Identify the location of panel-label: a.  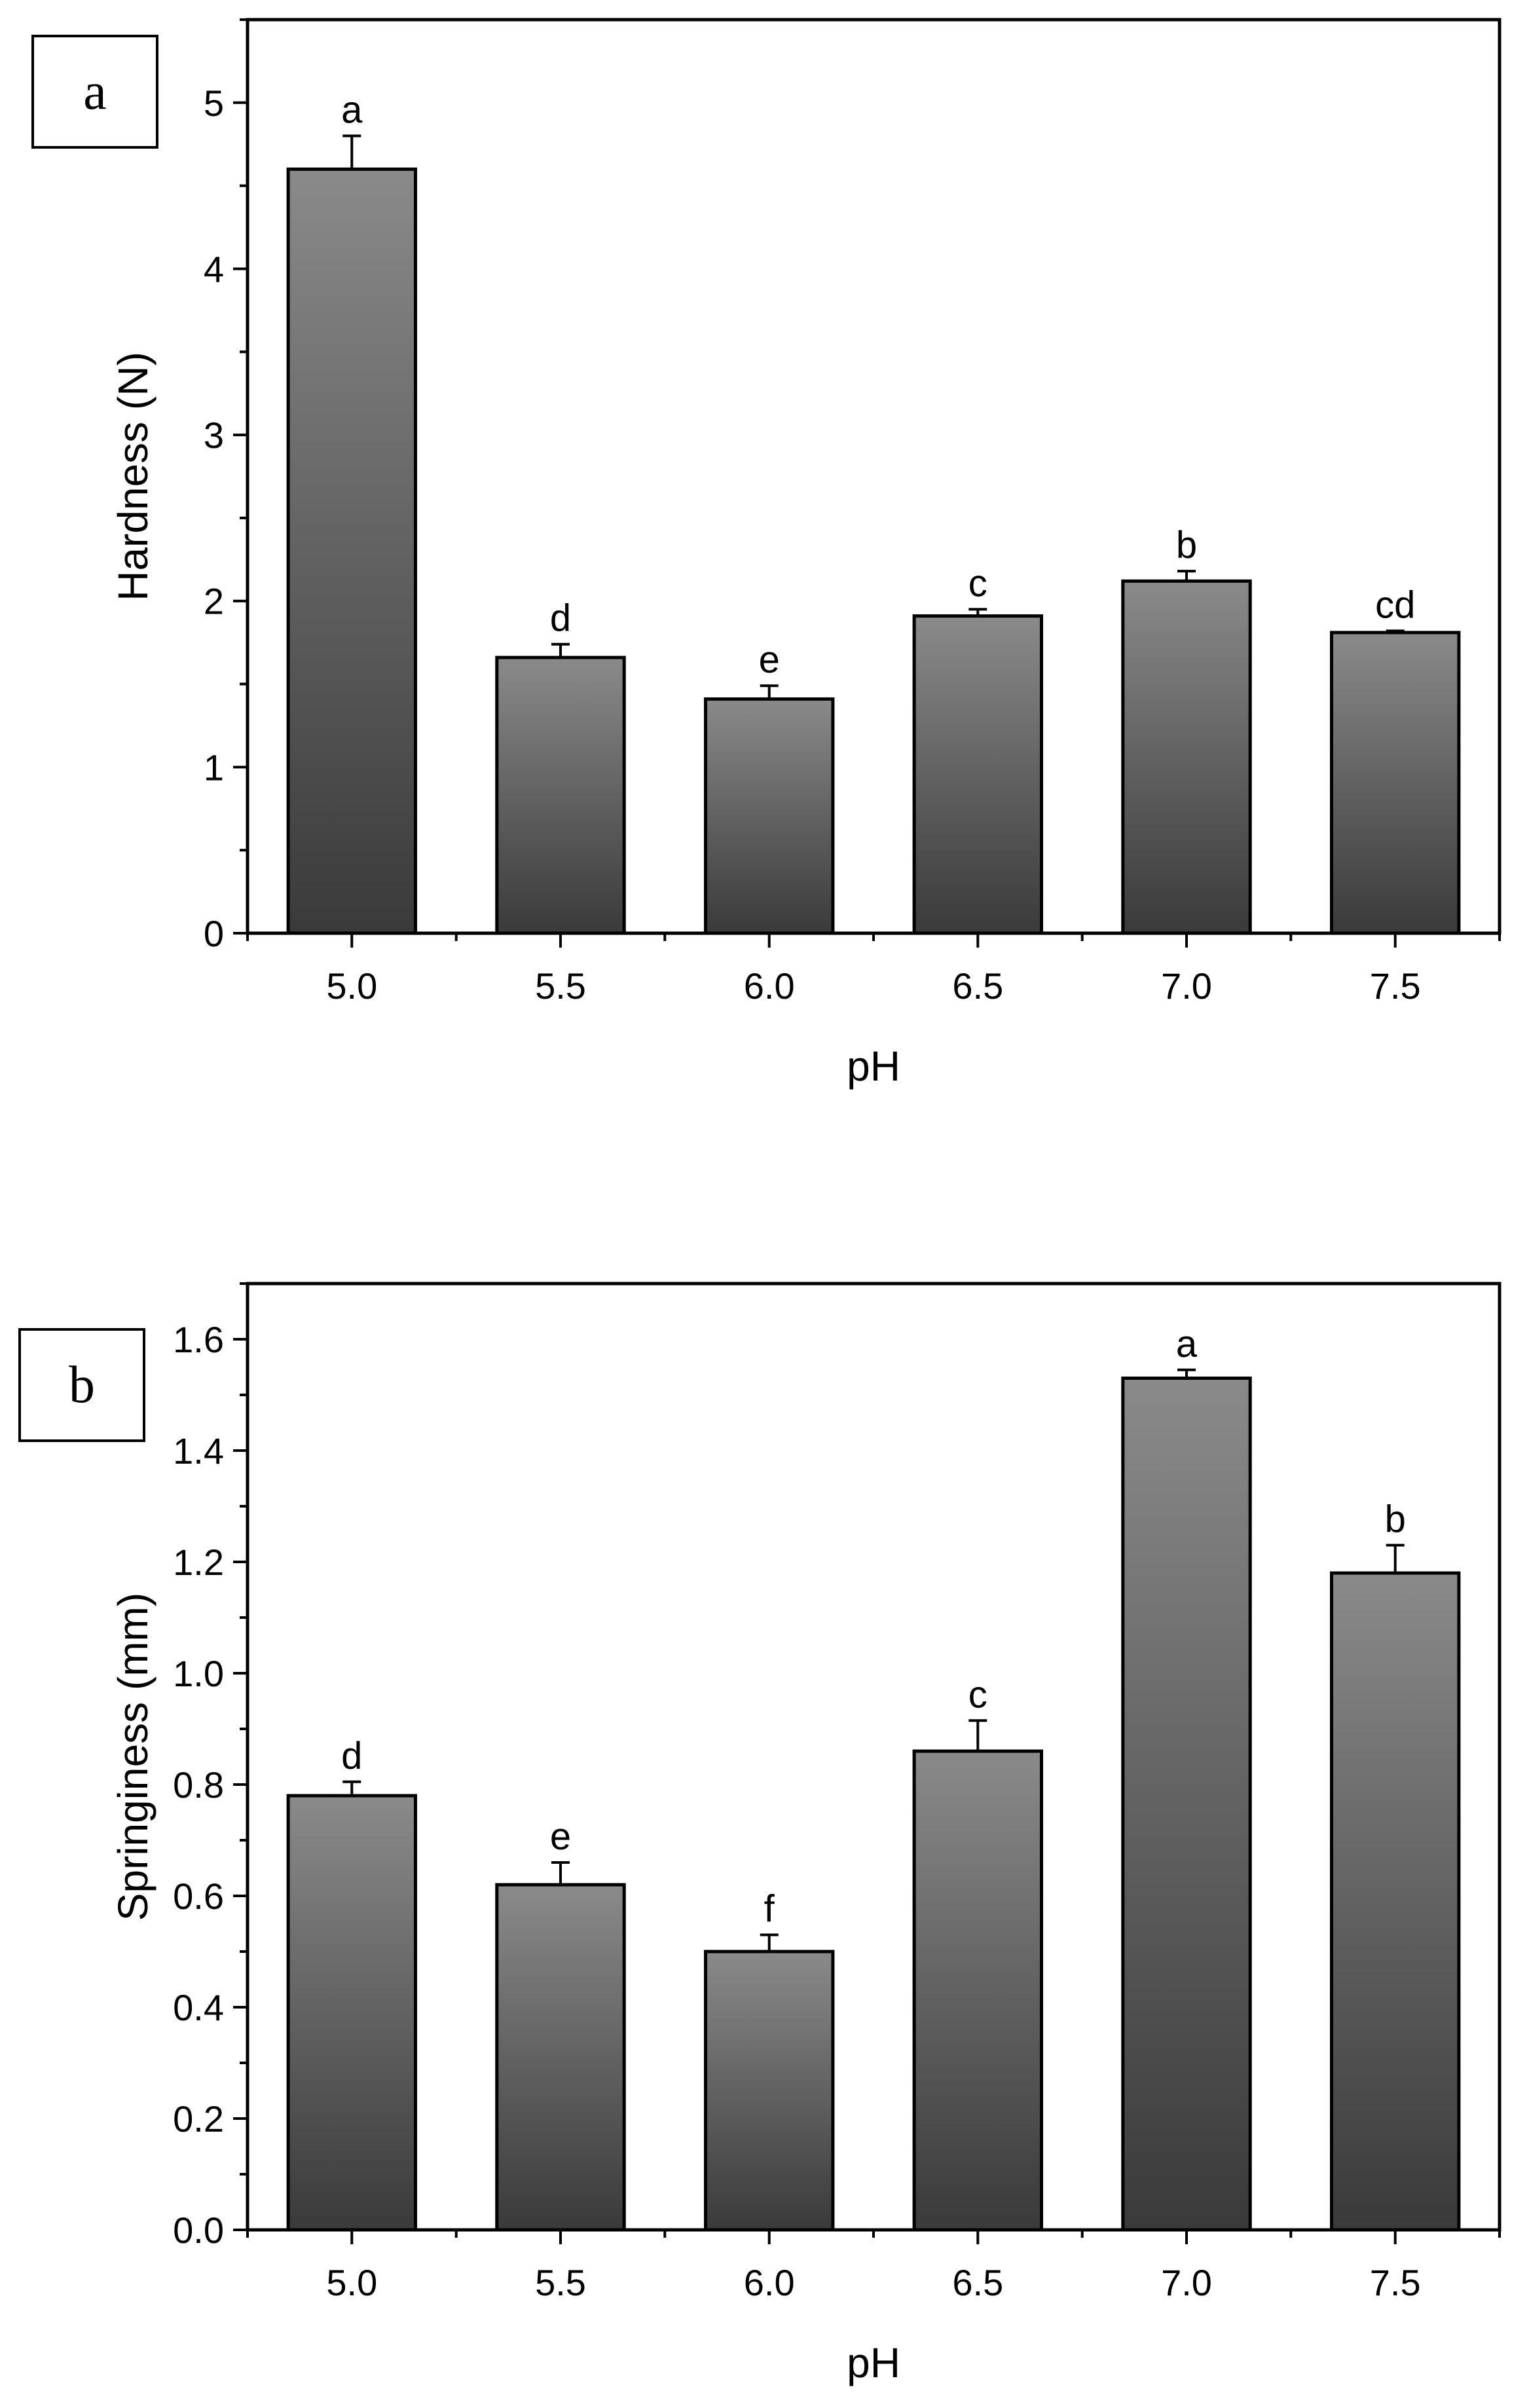
(95, 91).